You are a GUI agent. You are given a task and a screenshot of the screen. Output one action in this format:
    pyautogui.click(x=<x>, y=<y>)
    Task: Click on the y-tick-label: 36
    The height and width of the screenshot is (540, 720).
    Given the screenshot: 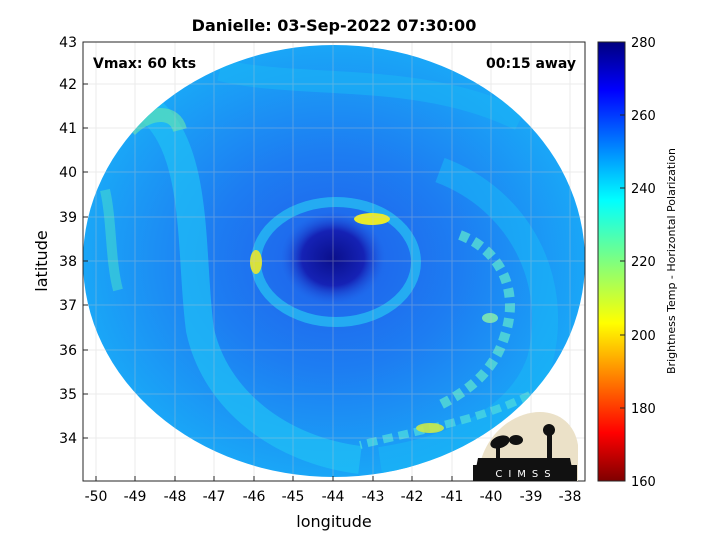 What is the action you would take?
    pyautogui.click(x=68, y=351)
    